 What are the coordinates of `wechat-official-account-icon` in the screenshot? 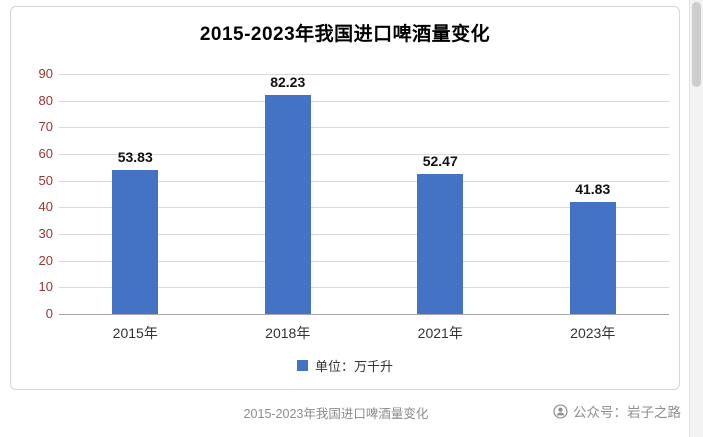 It's located at (560, 411).